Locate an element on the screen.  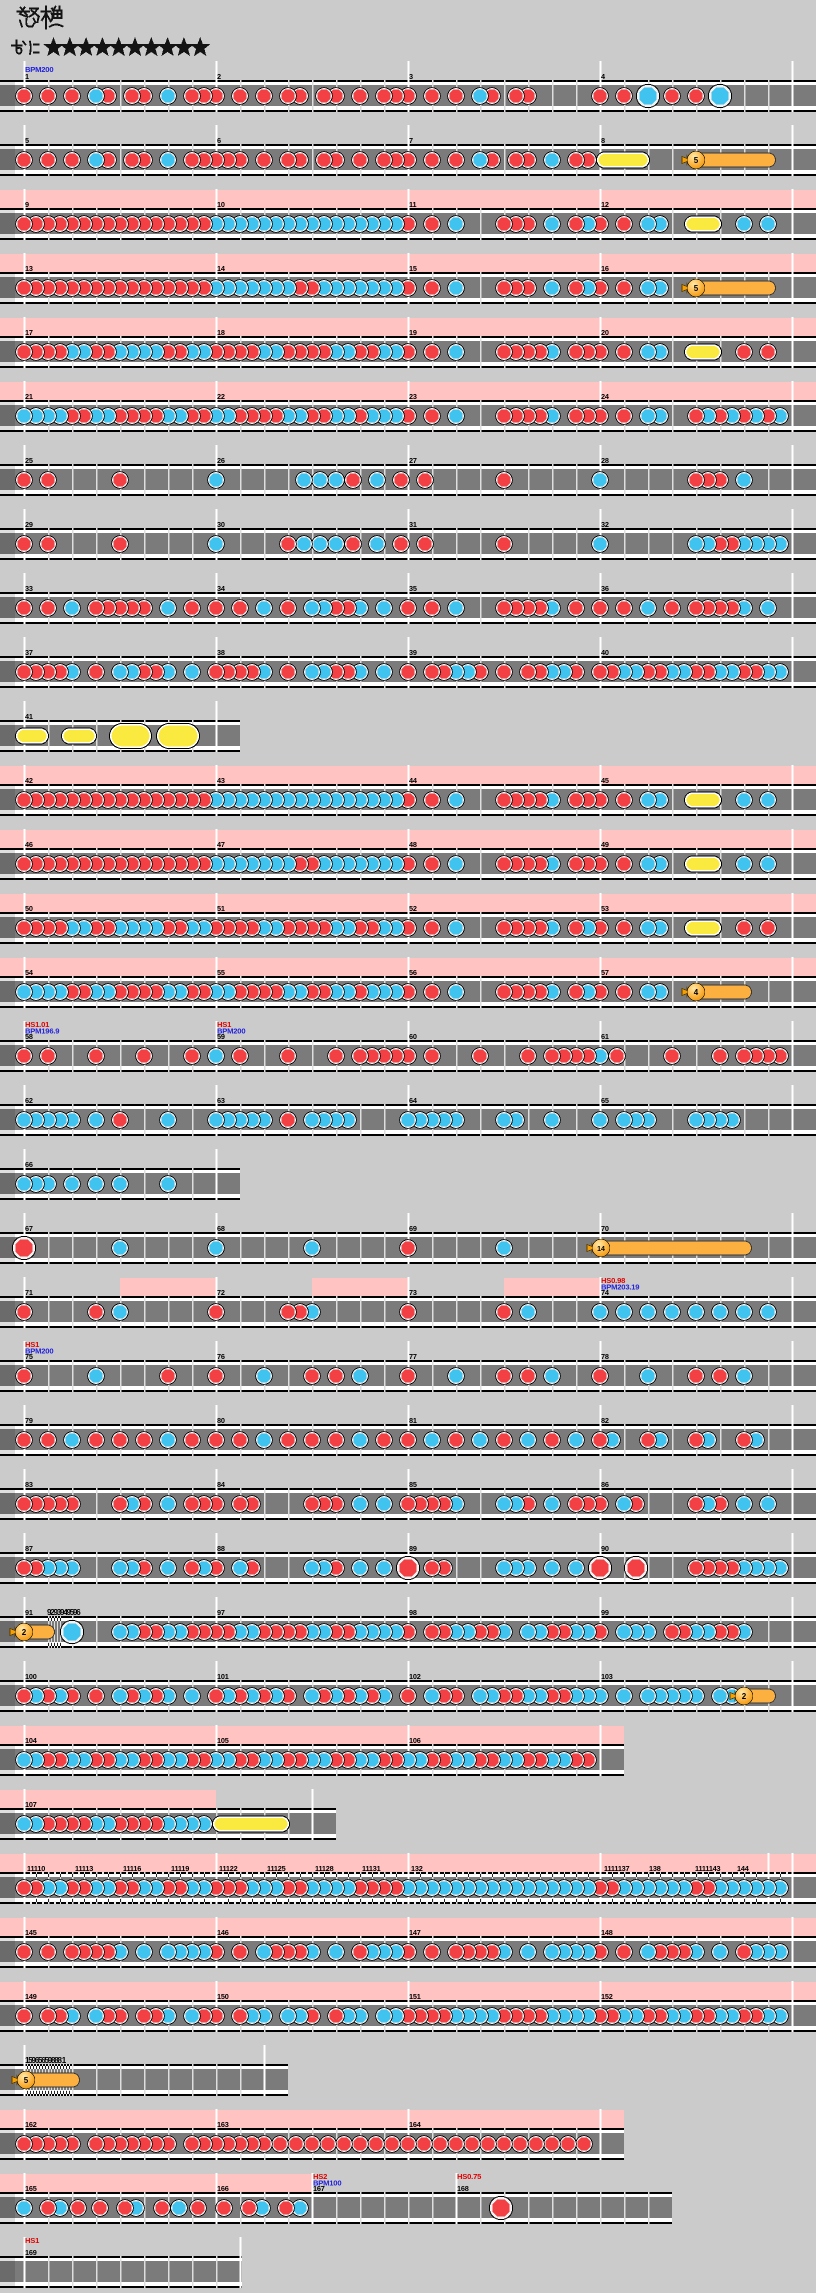
svg-text: 33 is located at coordinates (29, 588).